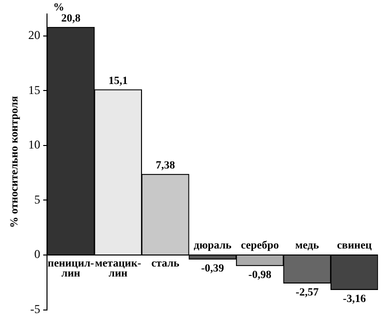 The image size is (384, 320). I want to click on y-axis-title: % относительно контроля, so click(14, 162).